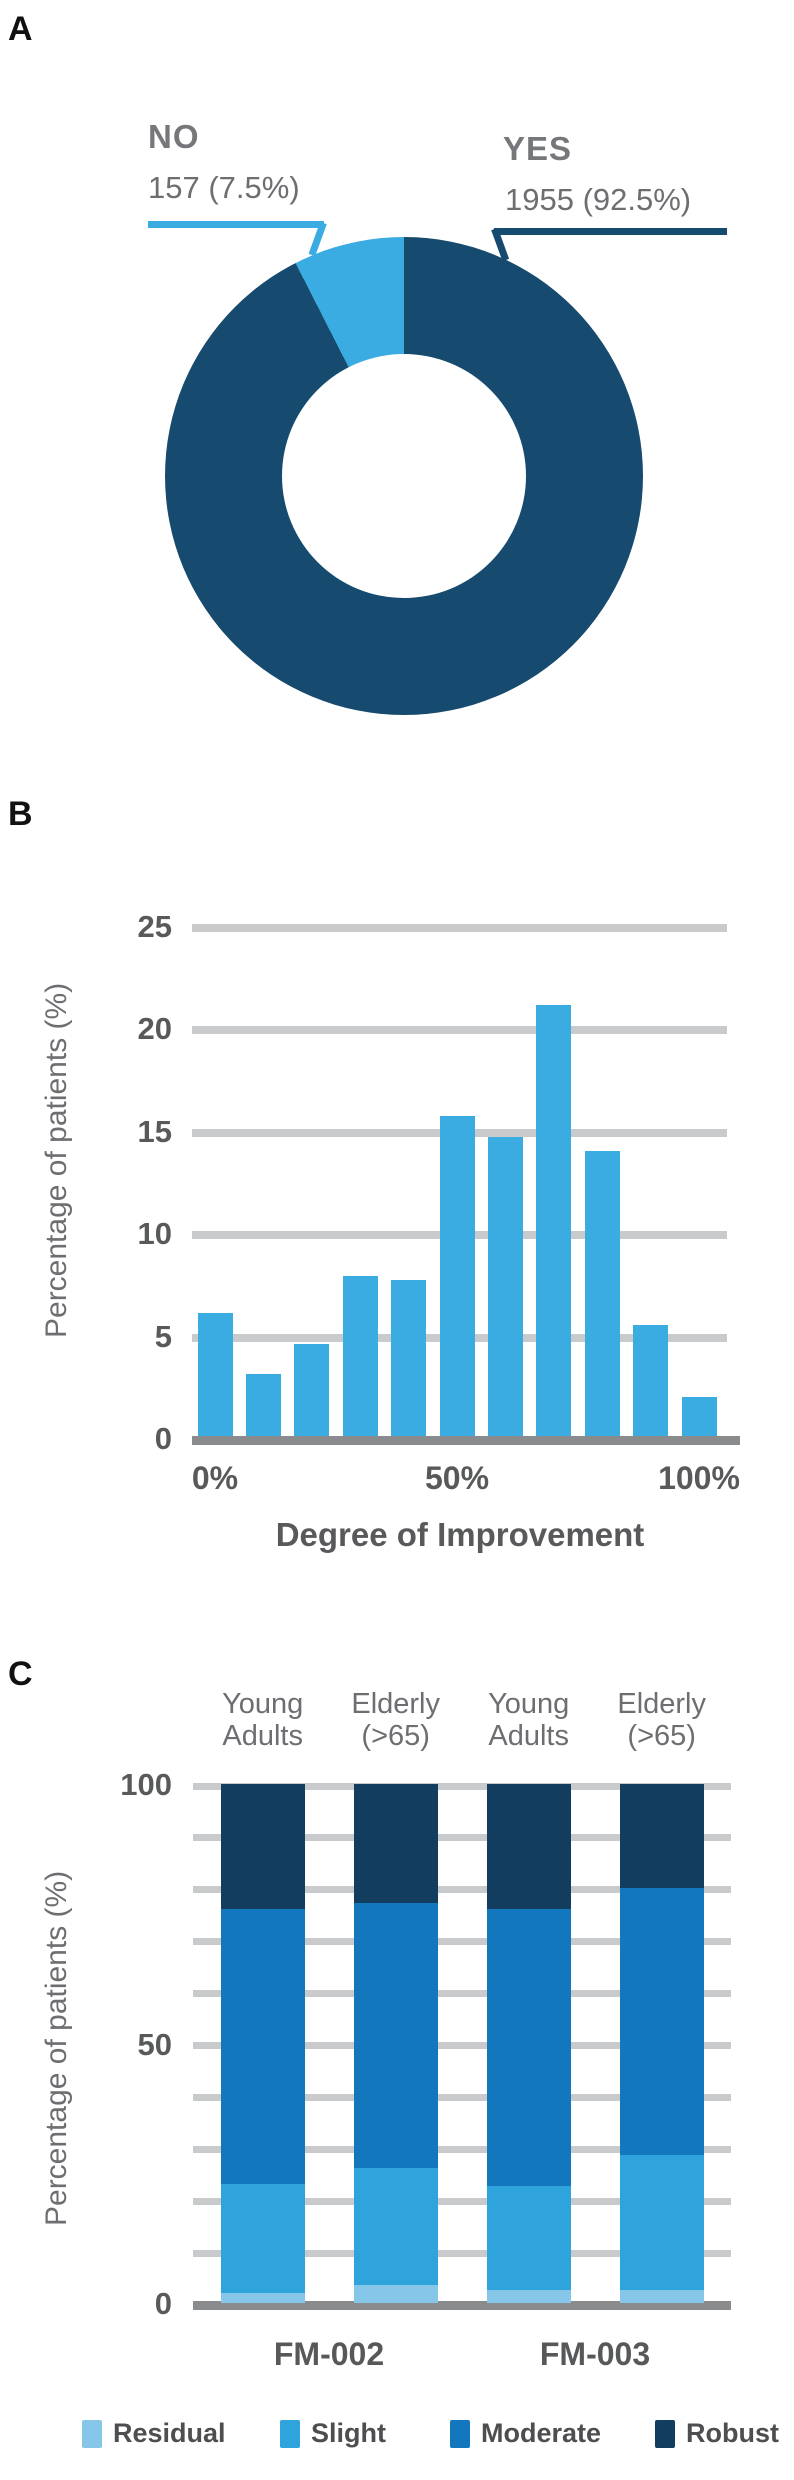 This screenshot has height=2480, width=794. What do you see at coordinates (595, 2354) in the screenshot?
I see `panel-c-group-label: FM-003` at bounding box center [595, 2354].